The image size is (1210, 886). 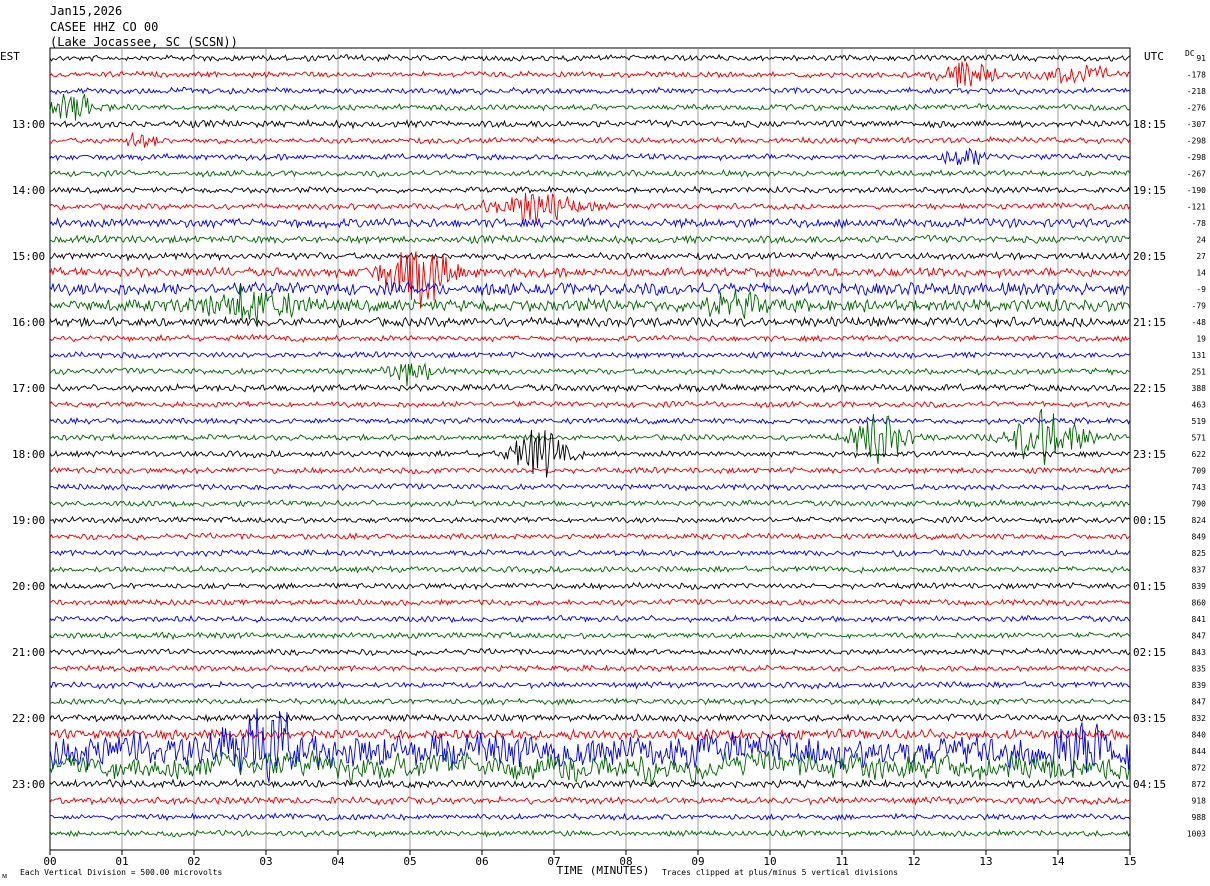 What do you see at coordinates (1199, 652) in the screenshot?
I see `dc-offset-label: 843` at bounding box center [1199, 652].